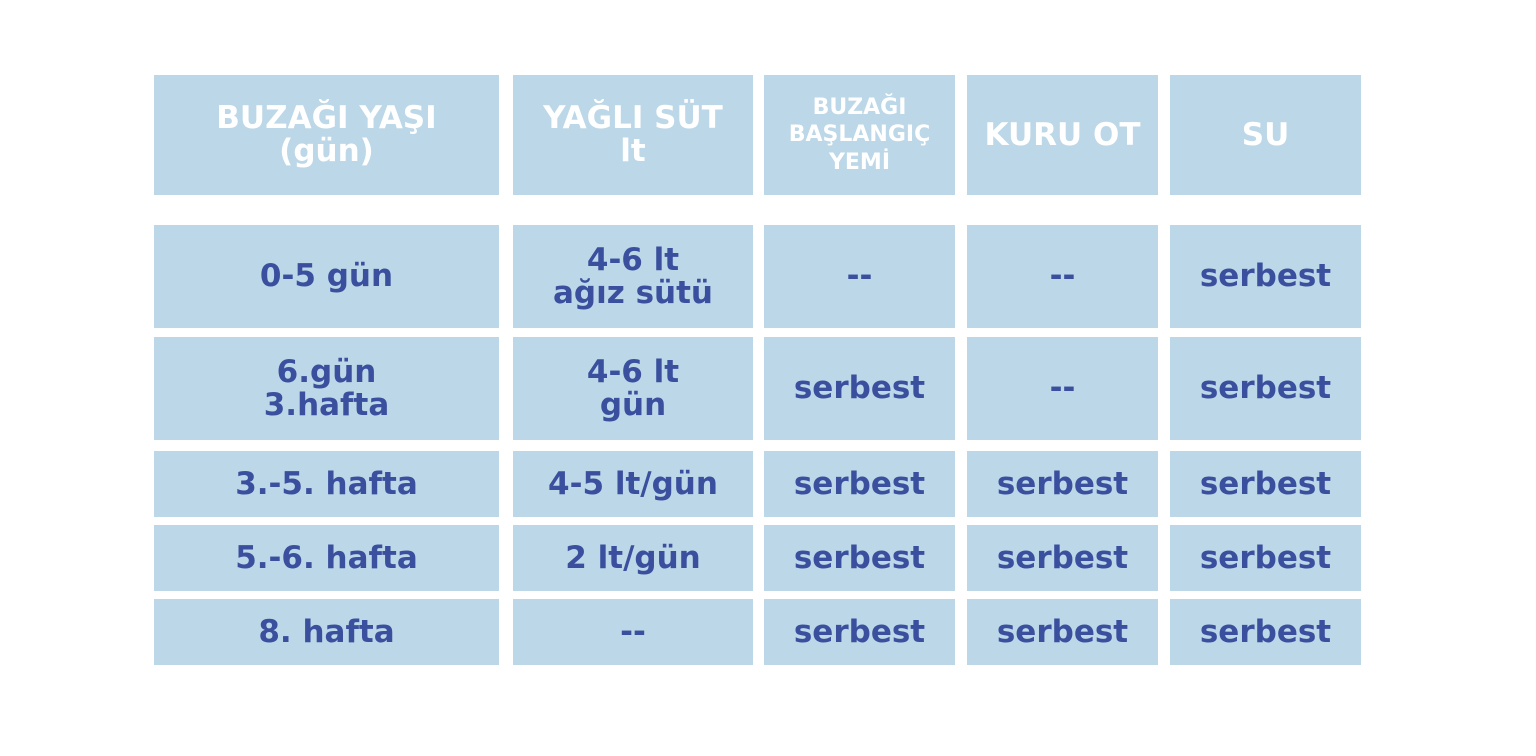  I want to click on table-cell: 0-5 gün, so click(326, 276).